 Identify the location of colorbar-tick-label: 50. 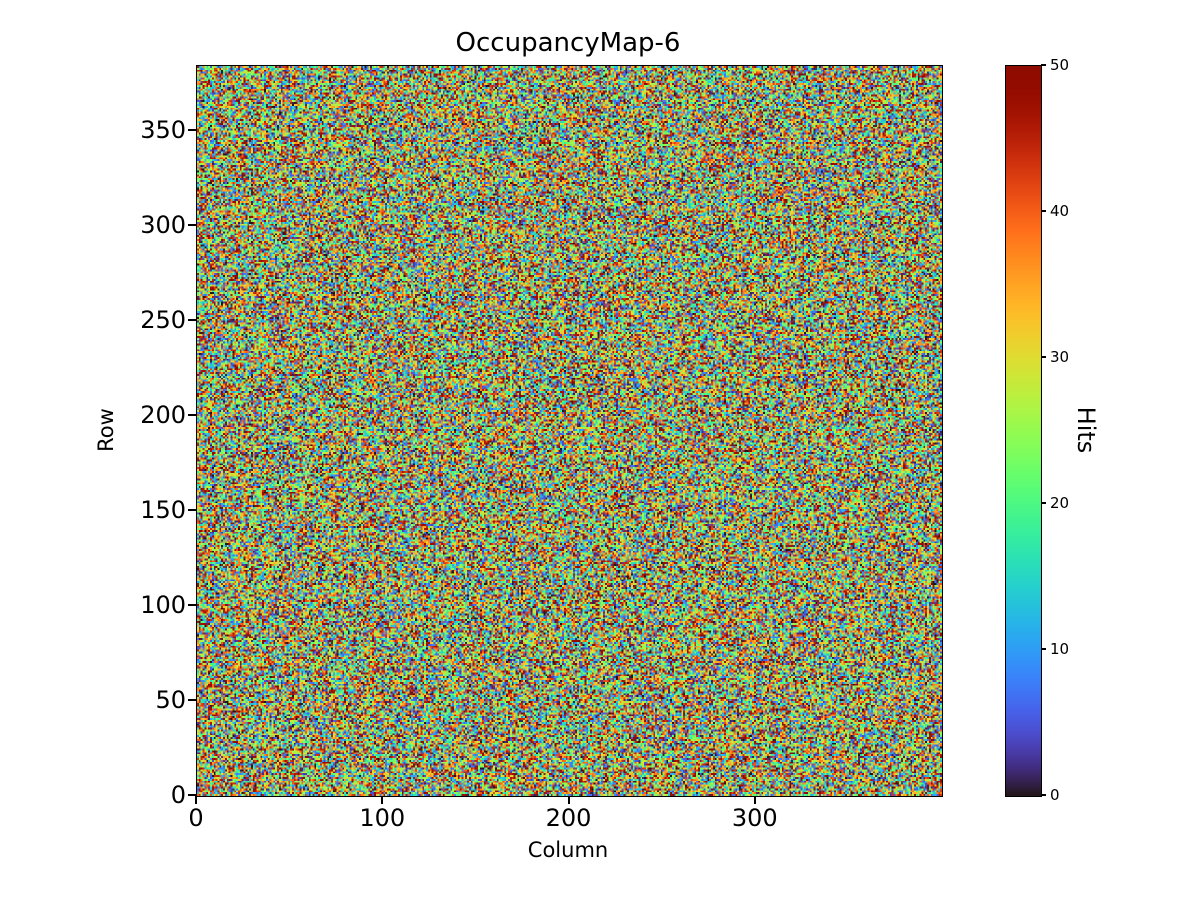
(1060, 65).